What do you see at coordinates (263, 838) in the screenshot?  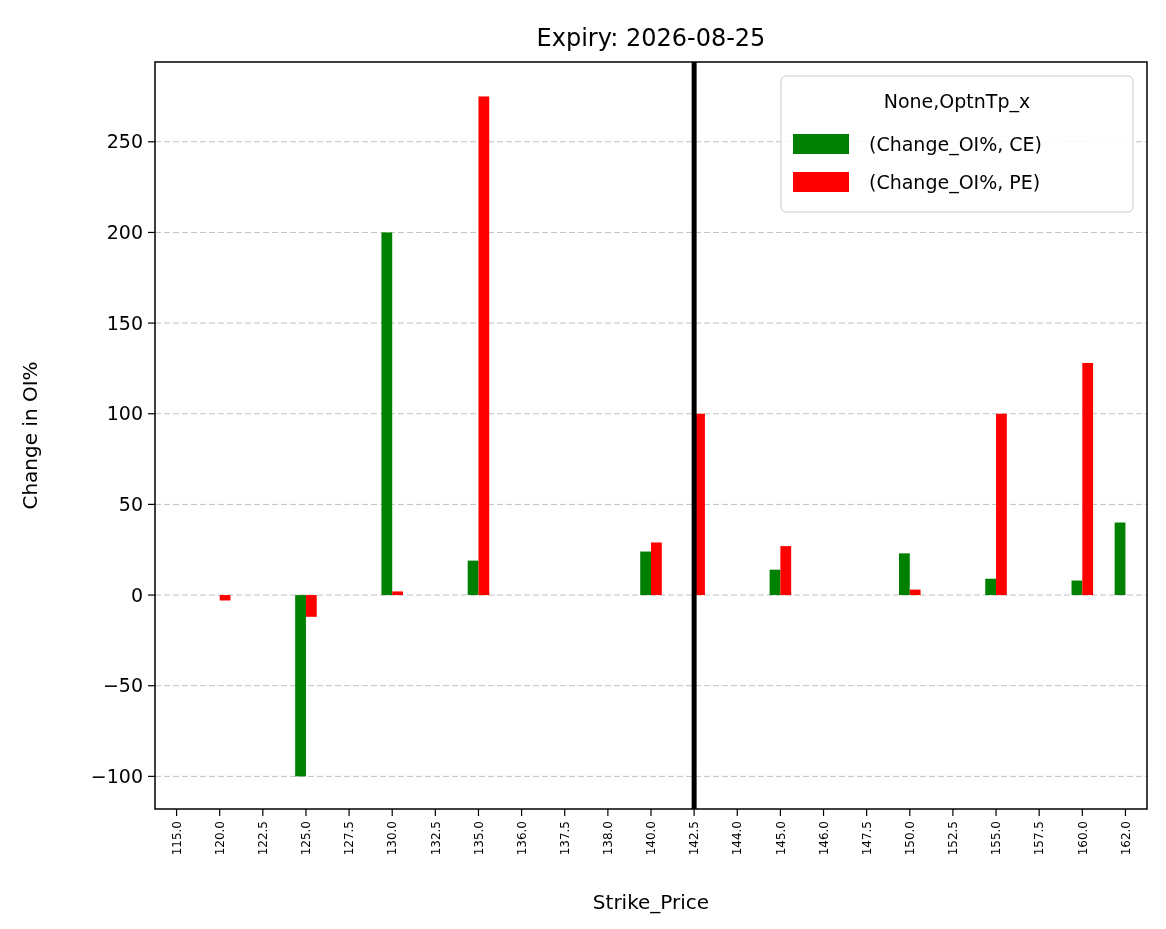 I see `x-tick-label: 122.5` at bounding box center [263, 838].